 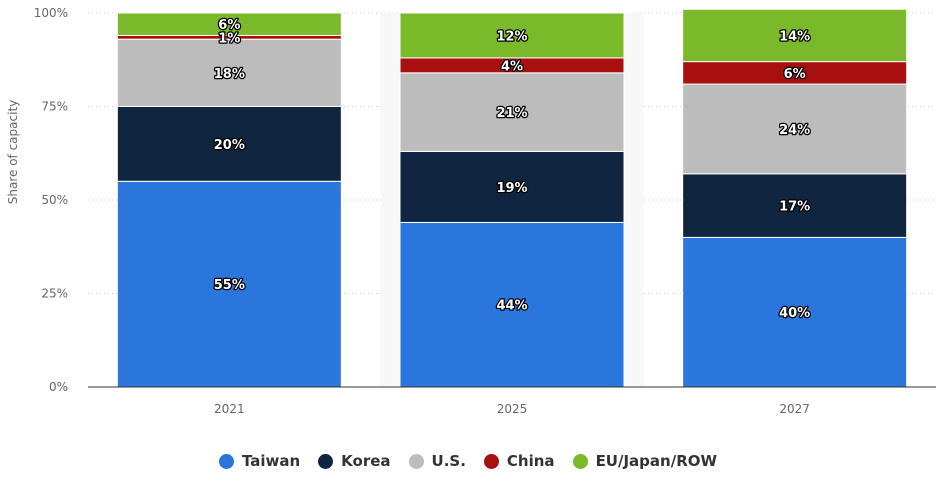 I want to click on legend-label: Korea, so click(x=366, y=461).